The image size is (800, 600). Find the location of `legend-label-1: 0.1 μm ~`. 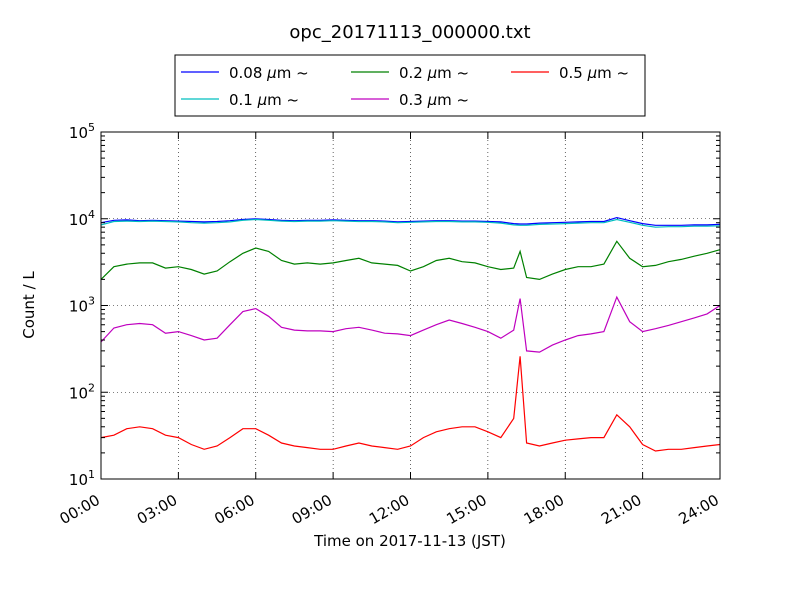

legend-label-1: 0.1 μm ~ is located at coordinates (264, 100).